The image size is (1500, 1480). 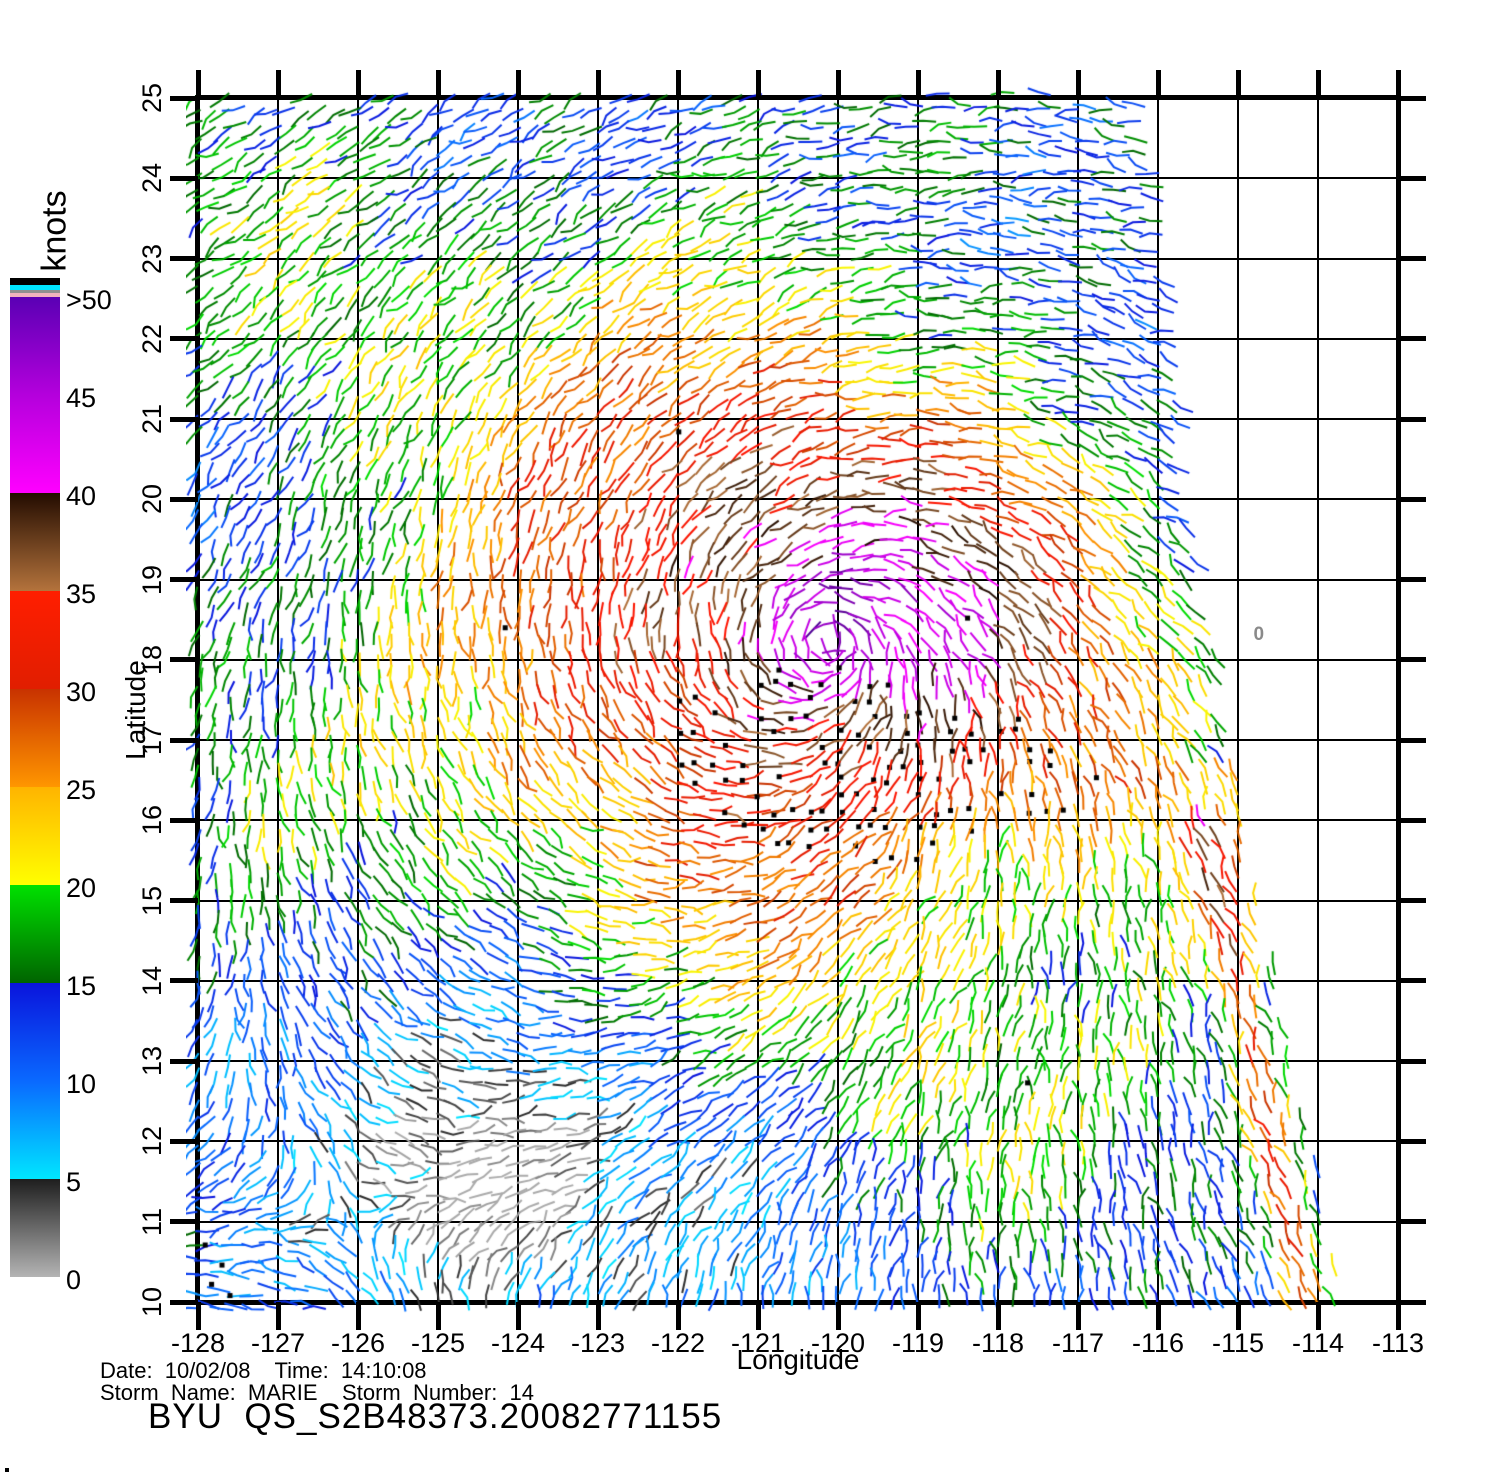 I want to click on colorbar-tick-label: 20, so click(x=81, y=888).